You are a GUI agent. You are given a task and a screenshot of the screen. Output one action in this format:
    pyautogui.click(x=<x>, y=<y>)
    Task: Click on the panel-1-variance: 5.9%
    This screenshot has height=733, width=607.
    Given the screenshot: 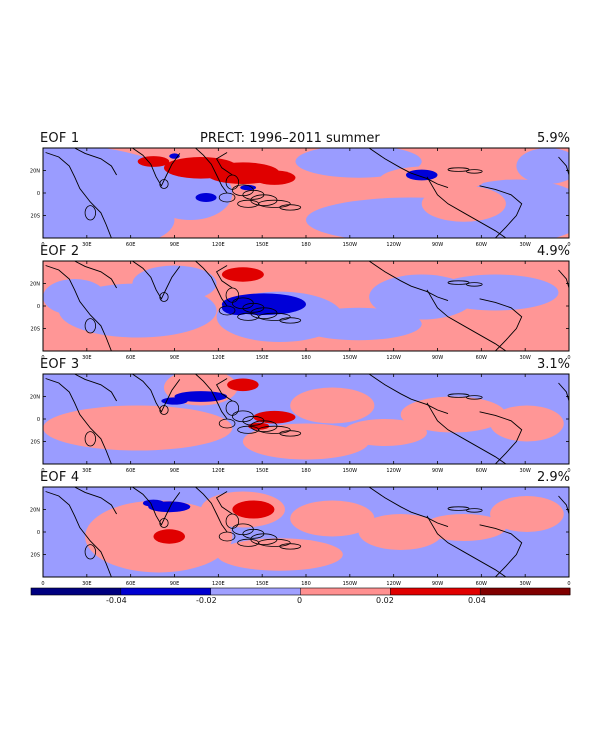 What is the action you would take?
    pyautogui.click(x=553, y=138)
    